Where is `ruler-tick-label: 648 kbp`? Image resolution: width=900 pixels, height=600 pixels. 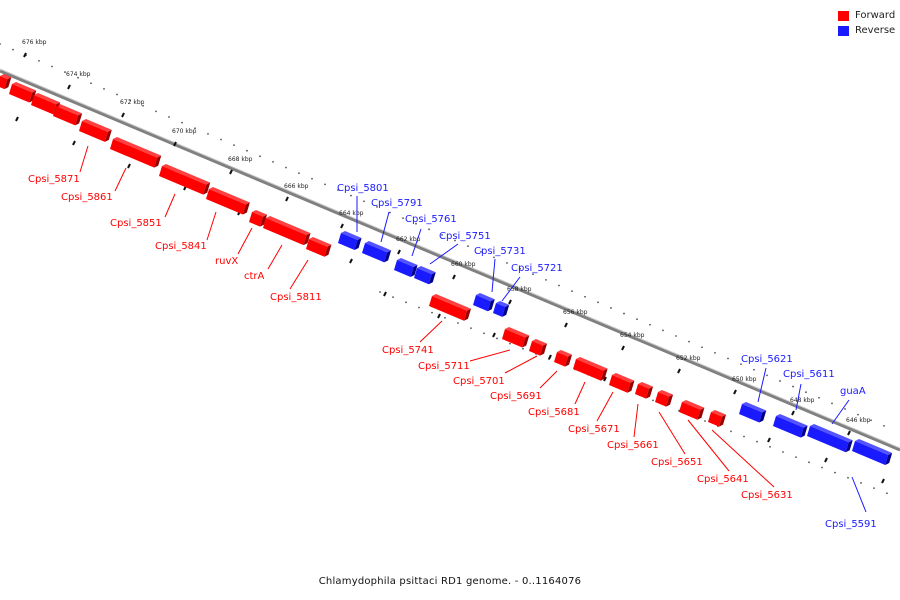 ruler-tick-label: 648 kbp is located at coordinates (802, 400).